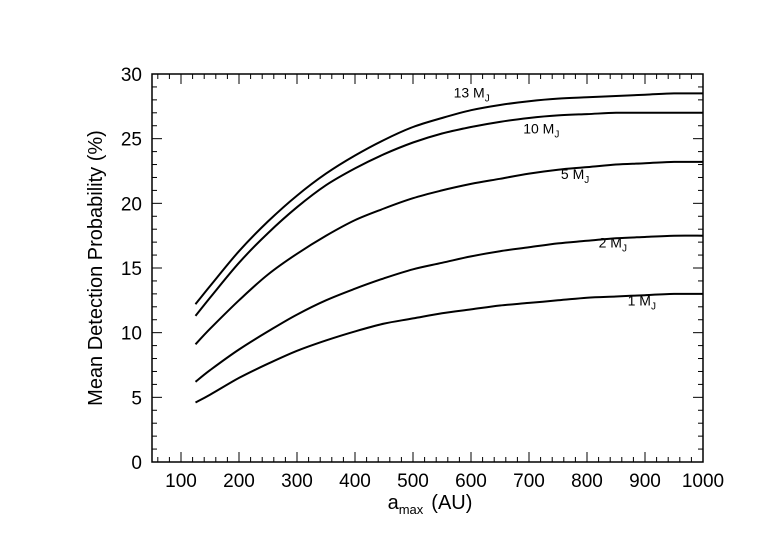  Describe the element at coordinates (541, 130) in the screenshot. I see `series-label: 10 MJ` at that location.